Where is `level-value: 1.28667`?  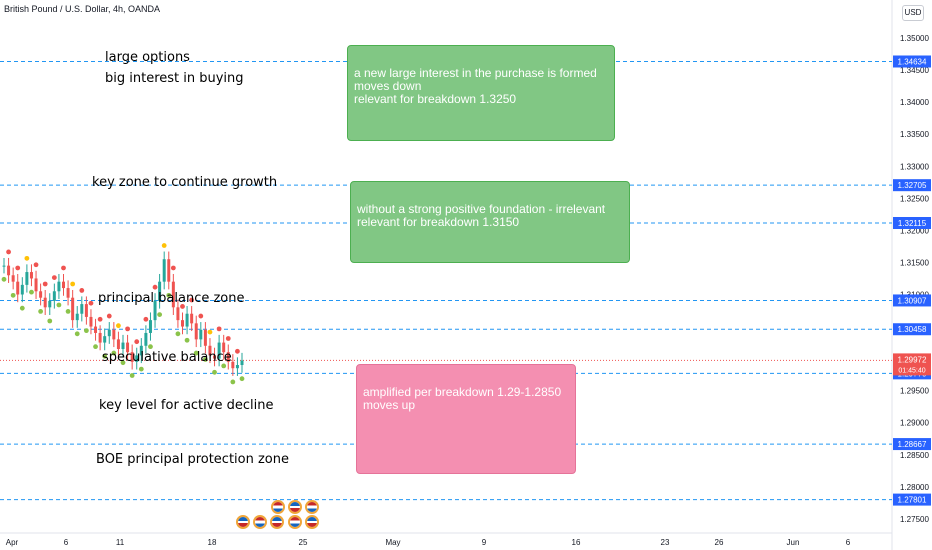
level-value: 1.28667 is located at coordinates (912, 444).